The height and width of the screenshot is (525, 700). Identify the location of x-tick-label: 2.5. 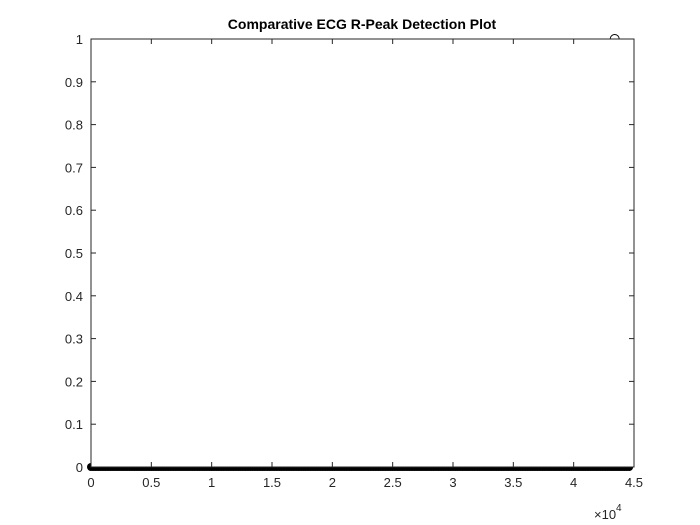
(393, 482).